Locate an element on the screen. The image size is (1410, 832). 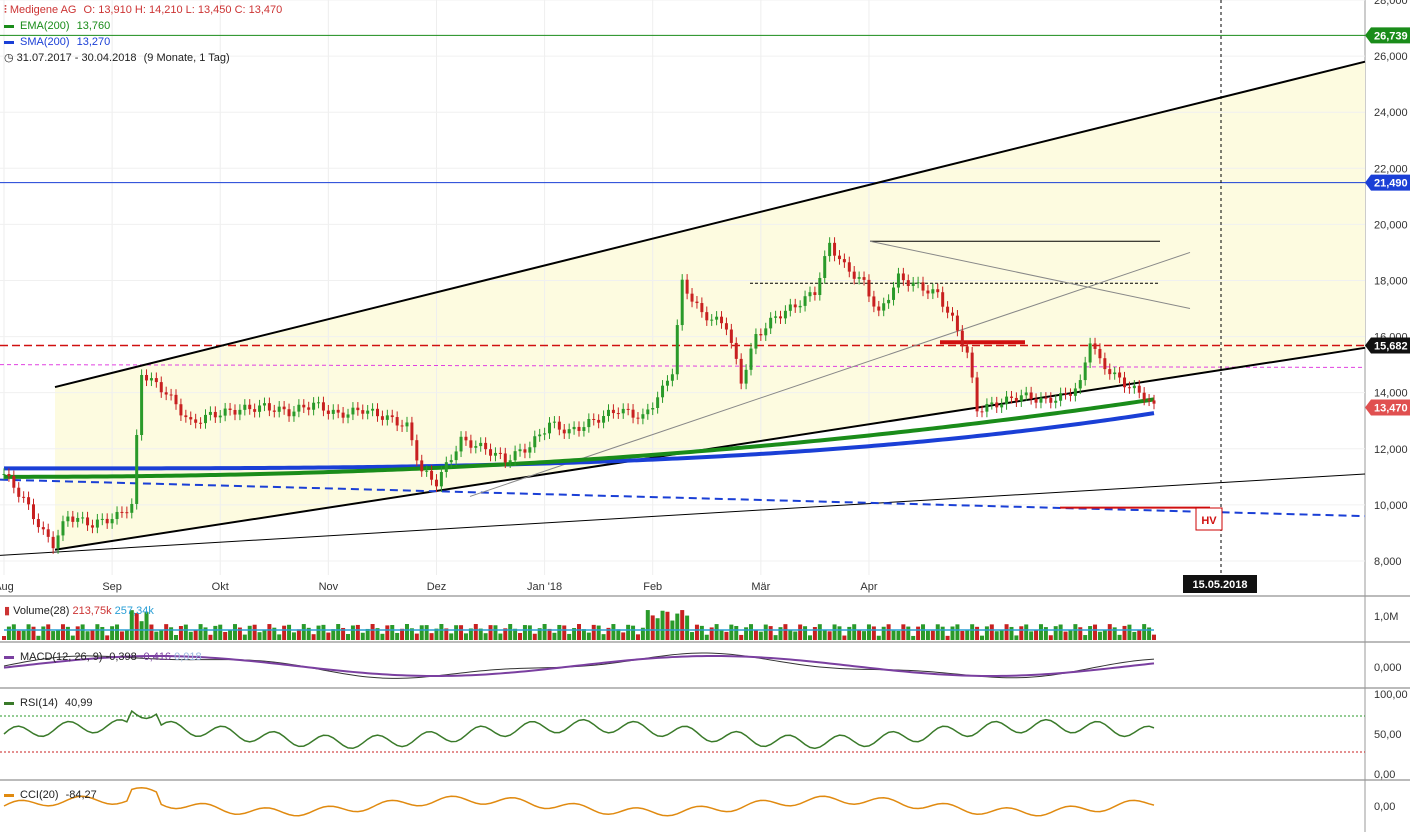
ema-label: EMA(200) is located at coordinates (45, 26).